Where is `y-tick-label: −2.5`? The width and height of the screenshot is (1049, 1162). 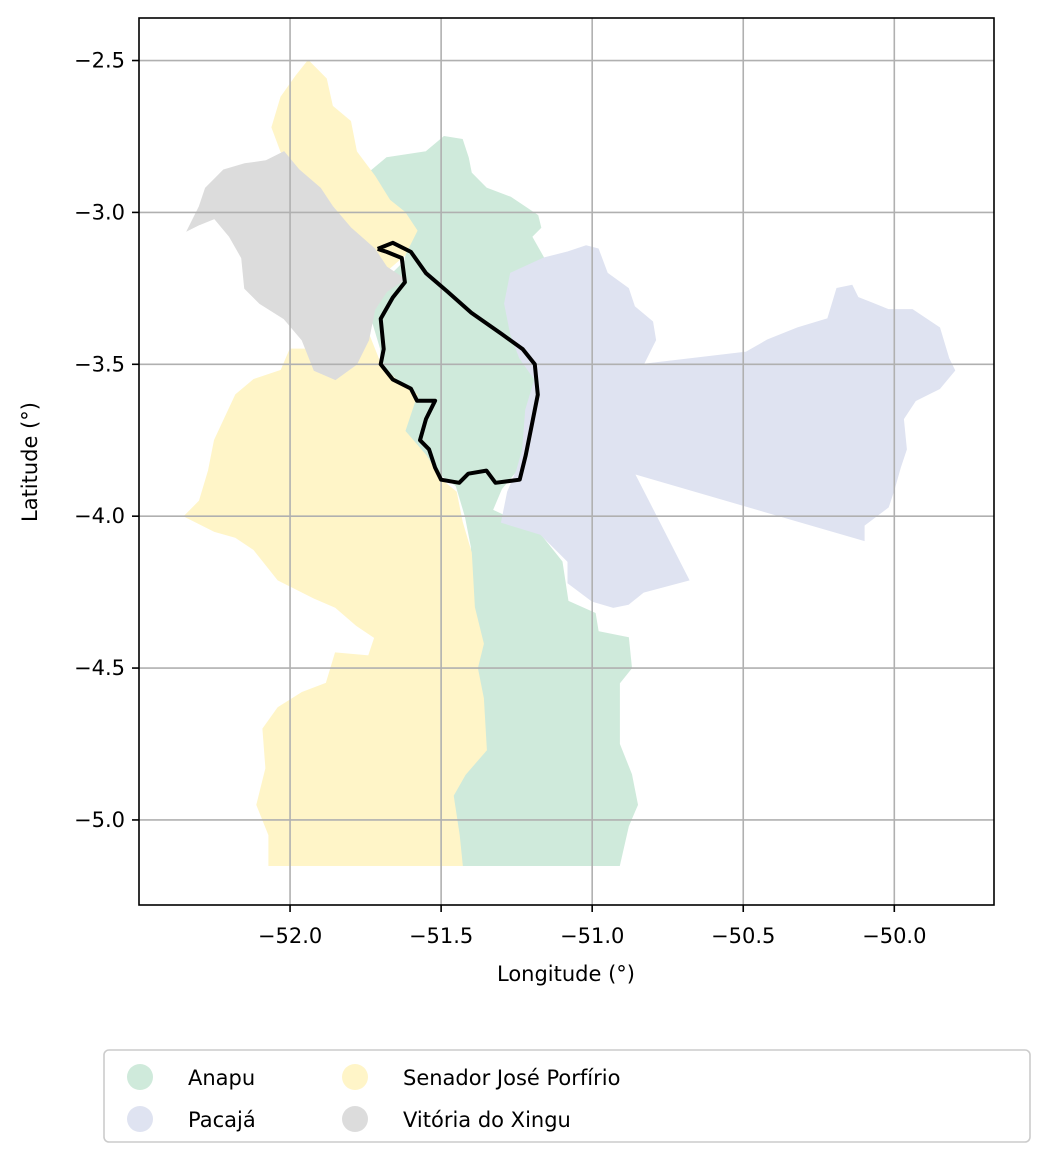
y-tick-label: −2.5 is located at coordinates (99, 61).